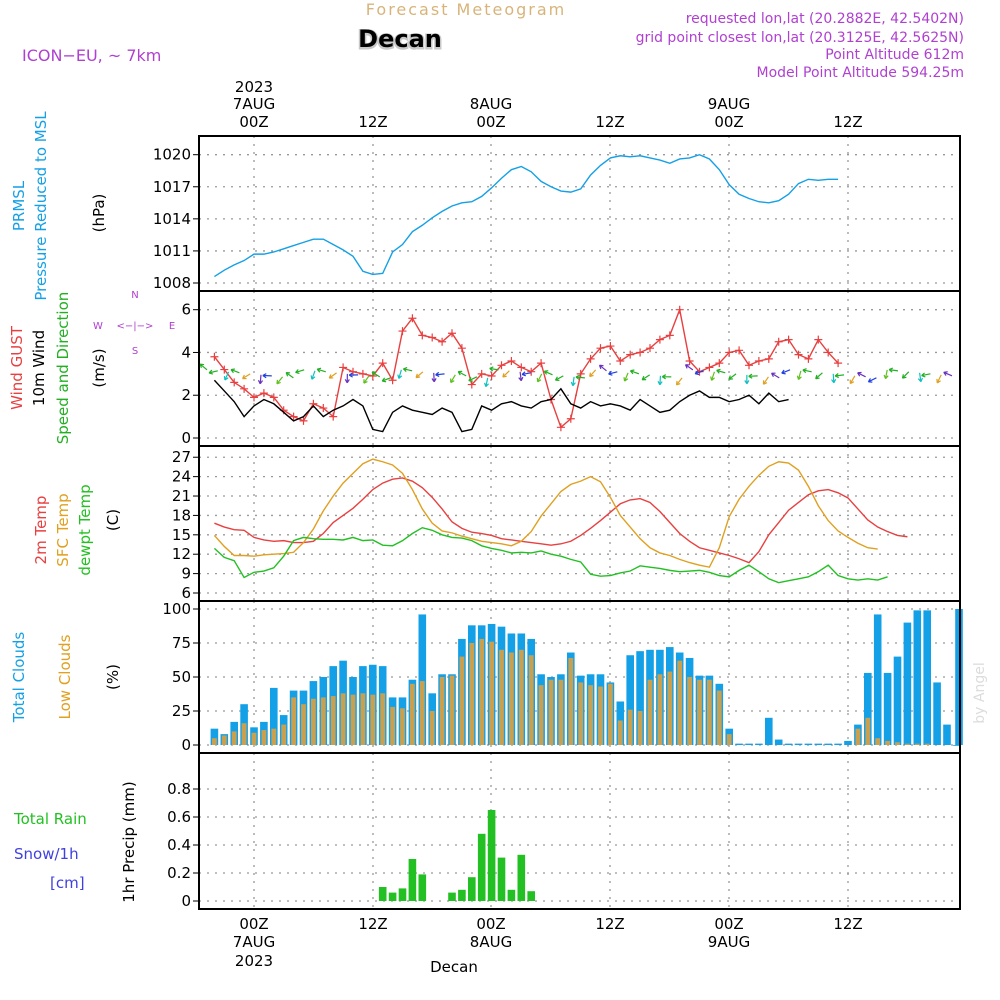  What do you see at coordinates (129, 841) in the screenshot?
I see `precip-unit: 1hr Precip (mm)` at bounding box center [129, 841].